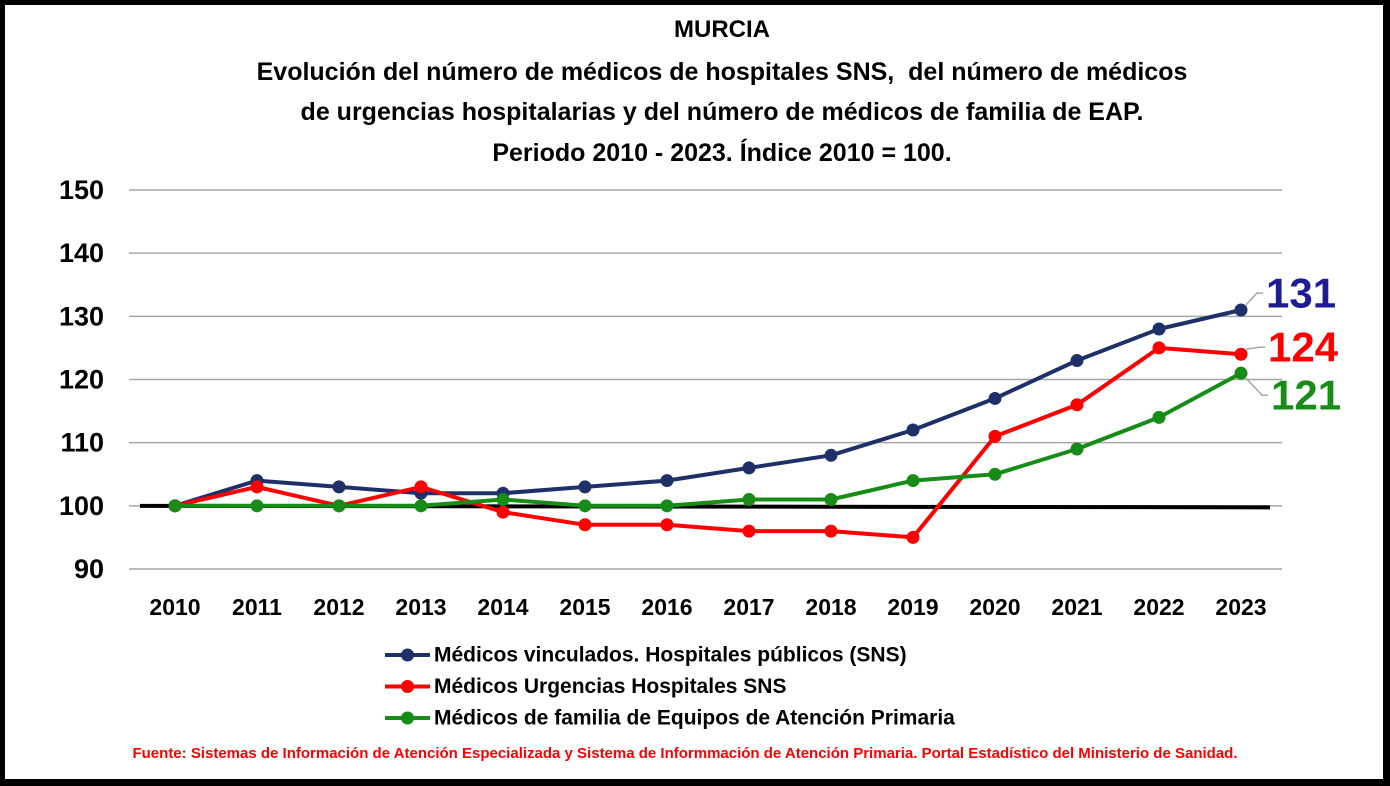 This screenshot has height=786, width=1390. Describe the element at coordinates (1301, 293) in the screenshot. I see `data-label: 131` at that location.